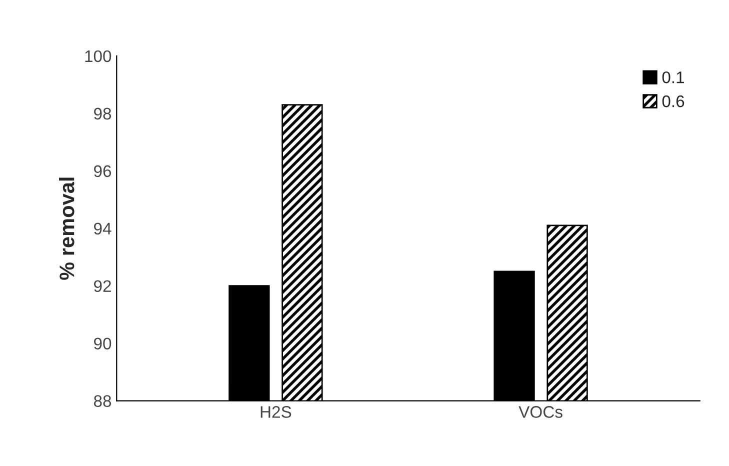  Describe the element at coordinates (673, 77) in the screenshot. I see `legend-label: 0.1` at that location.